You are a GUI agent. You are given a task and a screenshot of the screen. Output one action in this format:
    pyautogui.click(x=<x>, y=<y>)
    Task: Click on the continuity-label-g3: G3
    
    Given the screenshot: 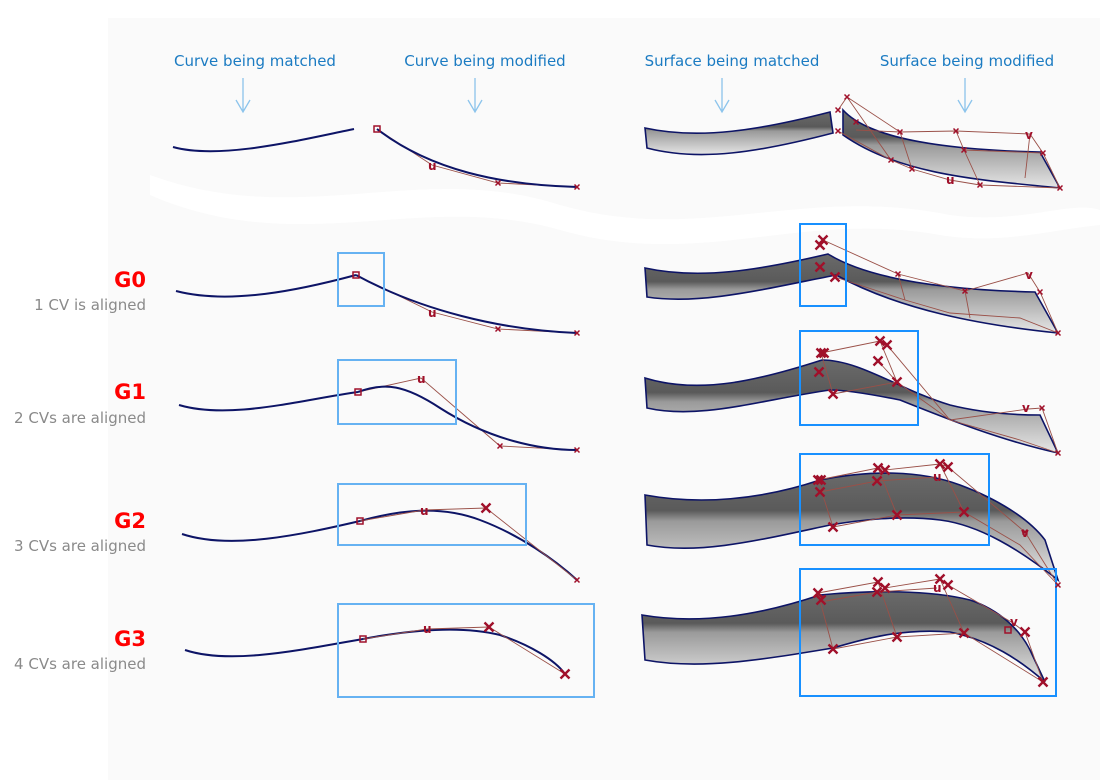 What is the action you would take?
    pyautogui.click(x=130, y=639)
    